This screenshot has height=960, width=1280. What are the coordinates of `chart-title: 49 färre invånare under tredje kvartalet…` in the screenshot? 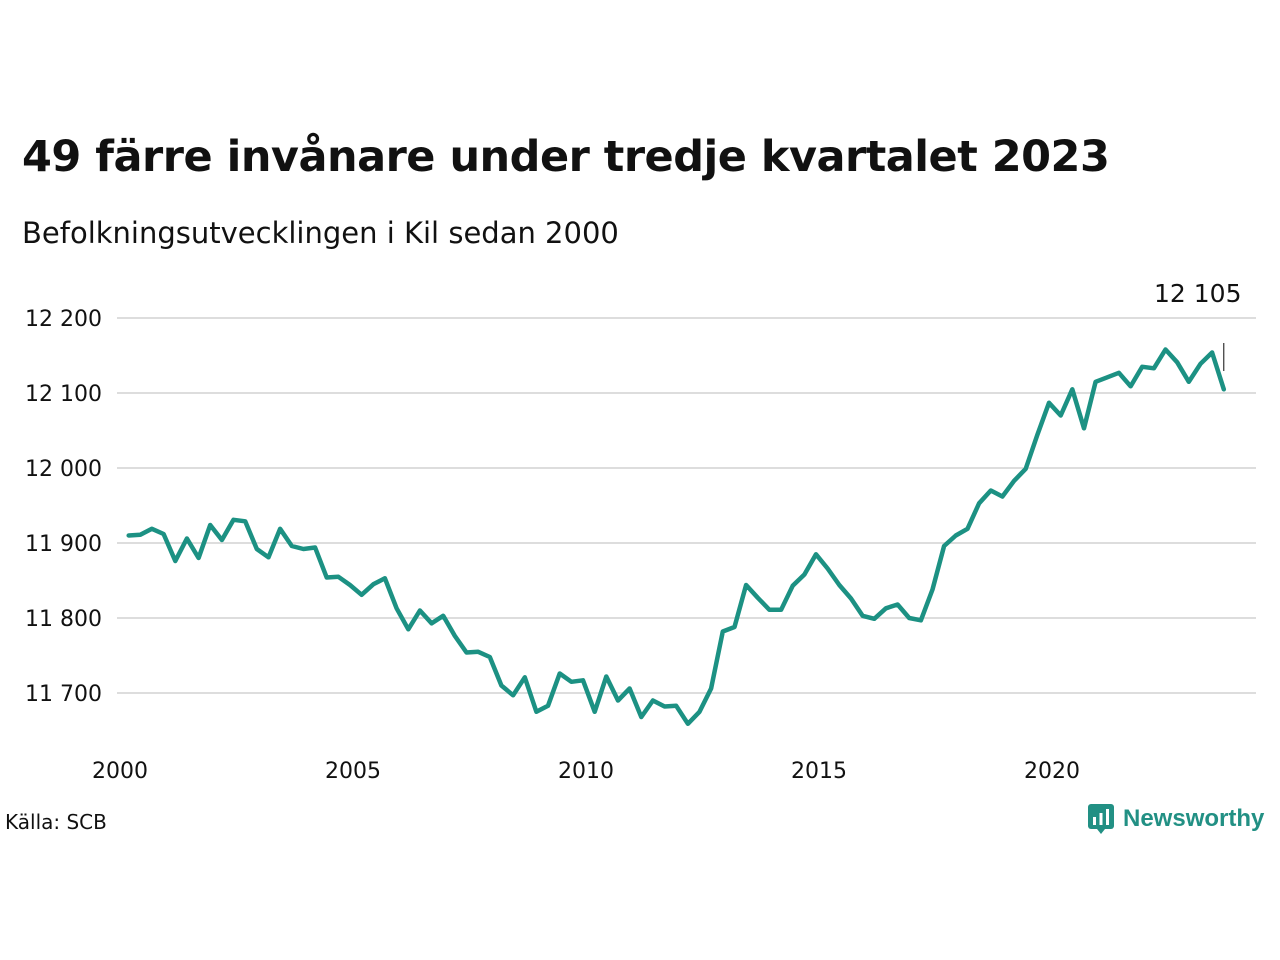 It's located at (566, 157).